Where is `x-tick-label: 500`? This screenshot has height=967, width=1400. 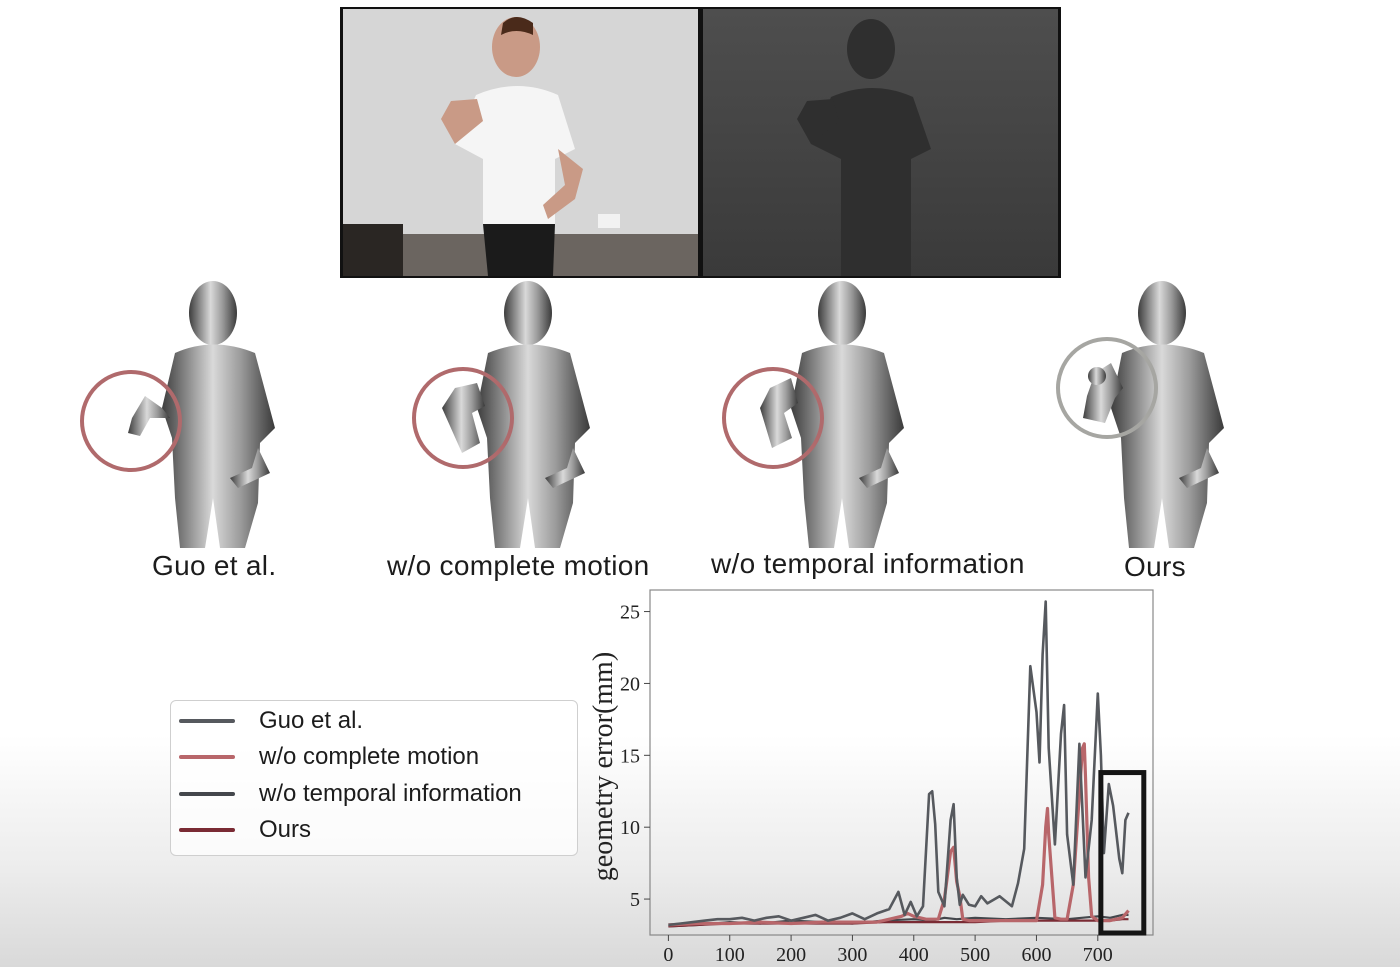 x-tick-label: 500 is located at coordinates (975, 955).